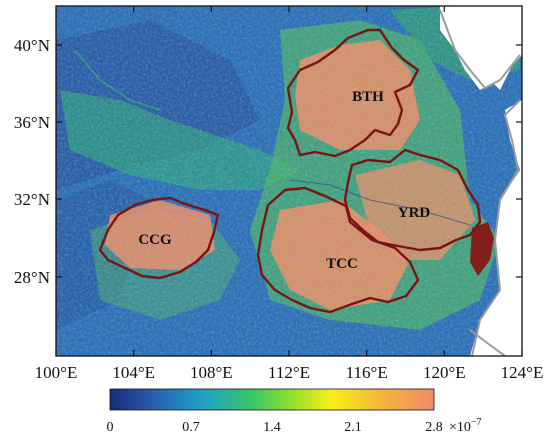  I want to click on lon-label-124: 124°E, so click(522, 372).